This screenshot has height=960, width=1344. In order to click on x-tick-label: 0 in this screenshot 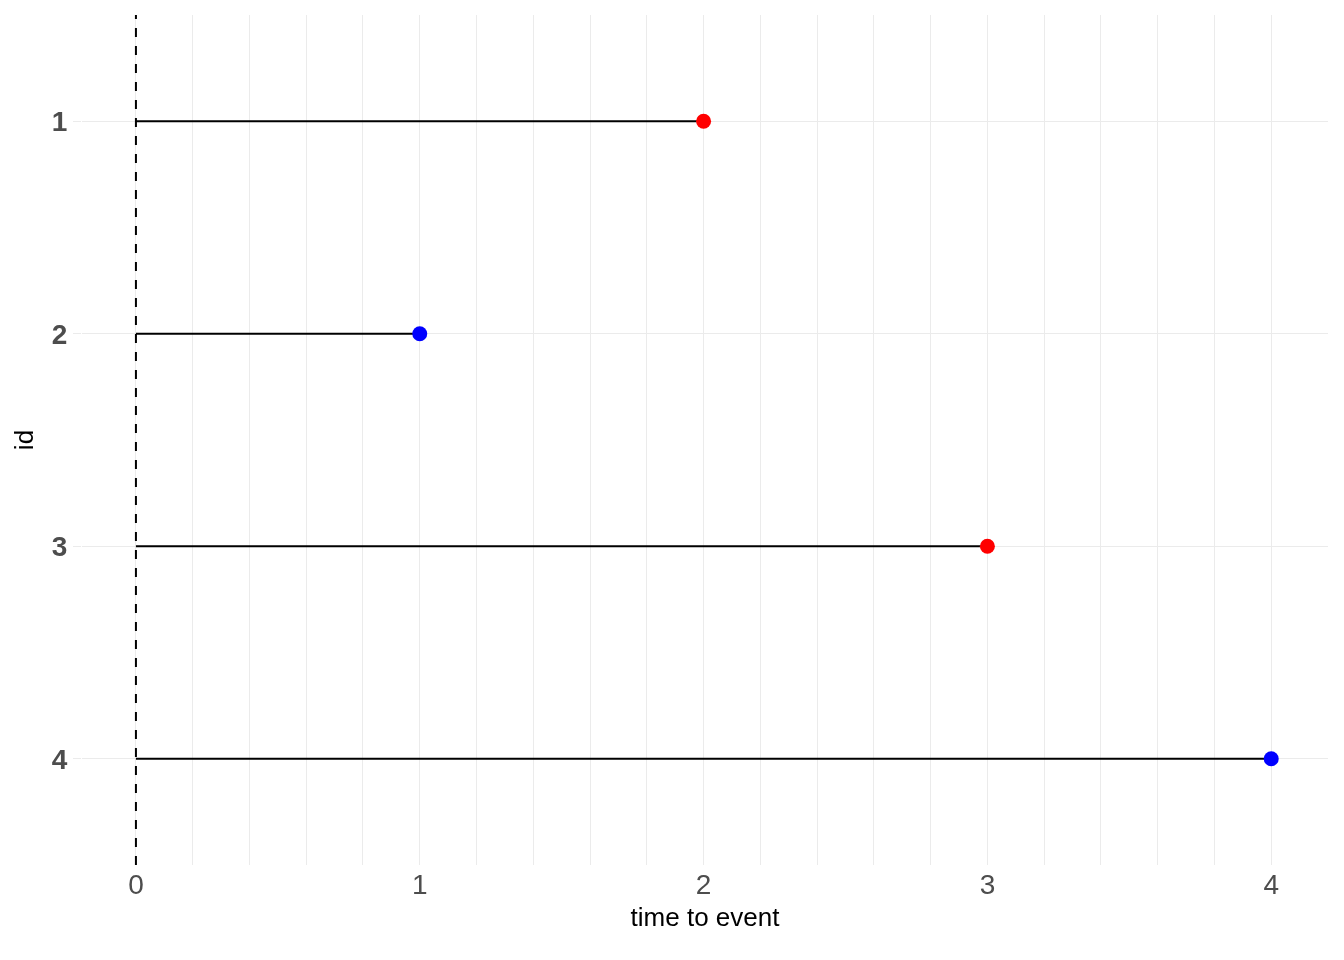, I will do `click(136, 884)`.